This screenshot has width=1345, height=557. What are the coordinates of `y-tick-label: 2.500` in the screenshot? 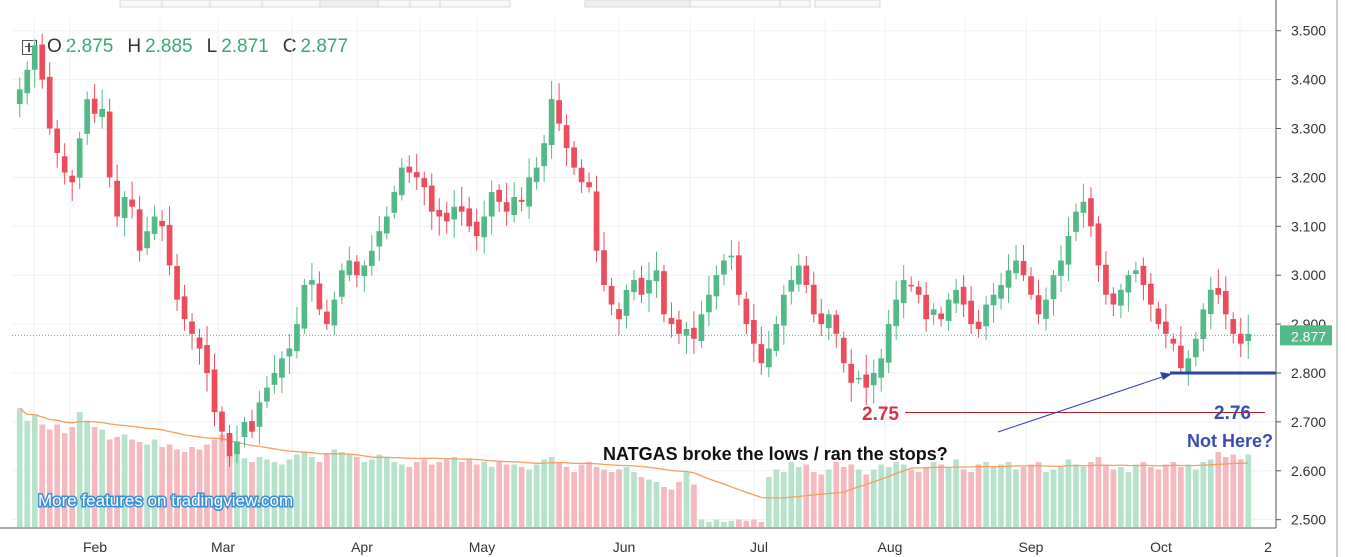 It's located at (1308, 520).